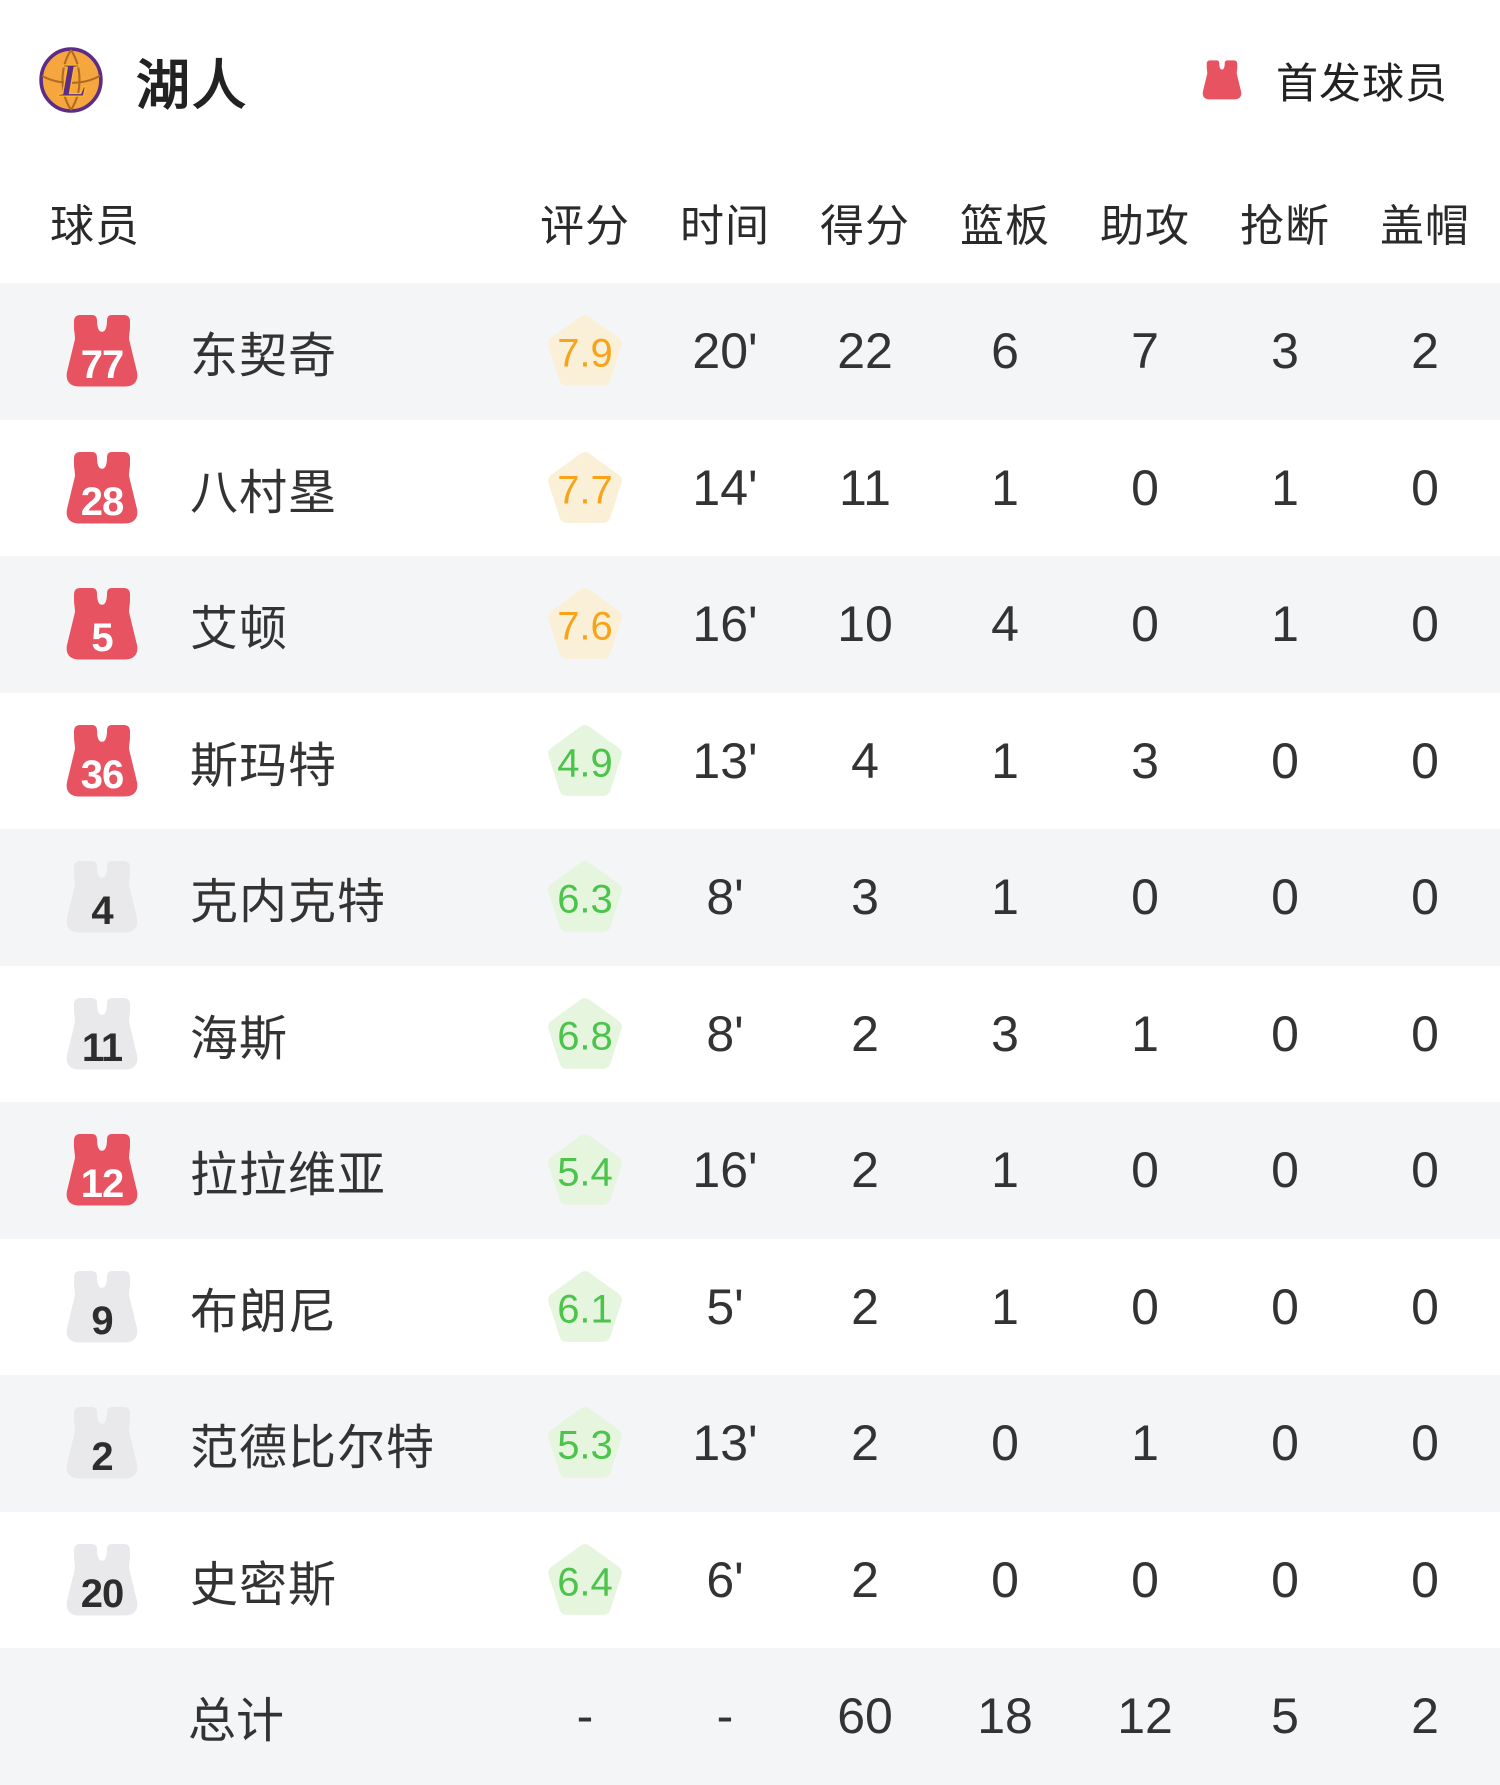 This screenshot has width=1500, height=1785. I want to click on player-name: 拉拉维亚, so click(288, 1176).